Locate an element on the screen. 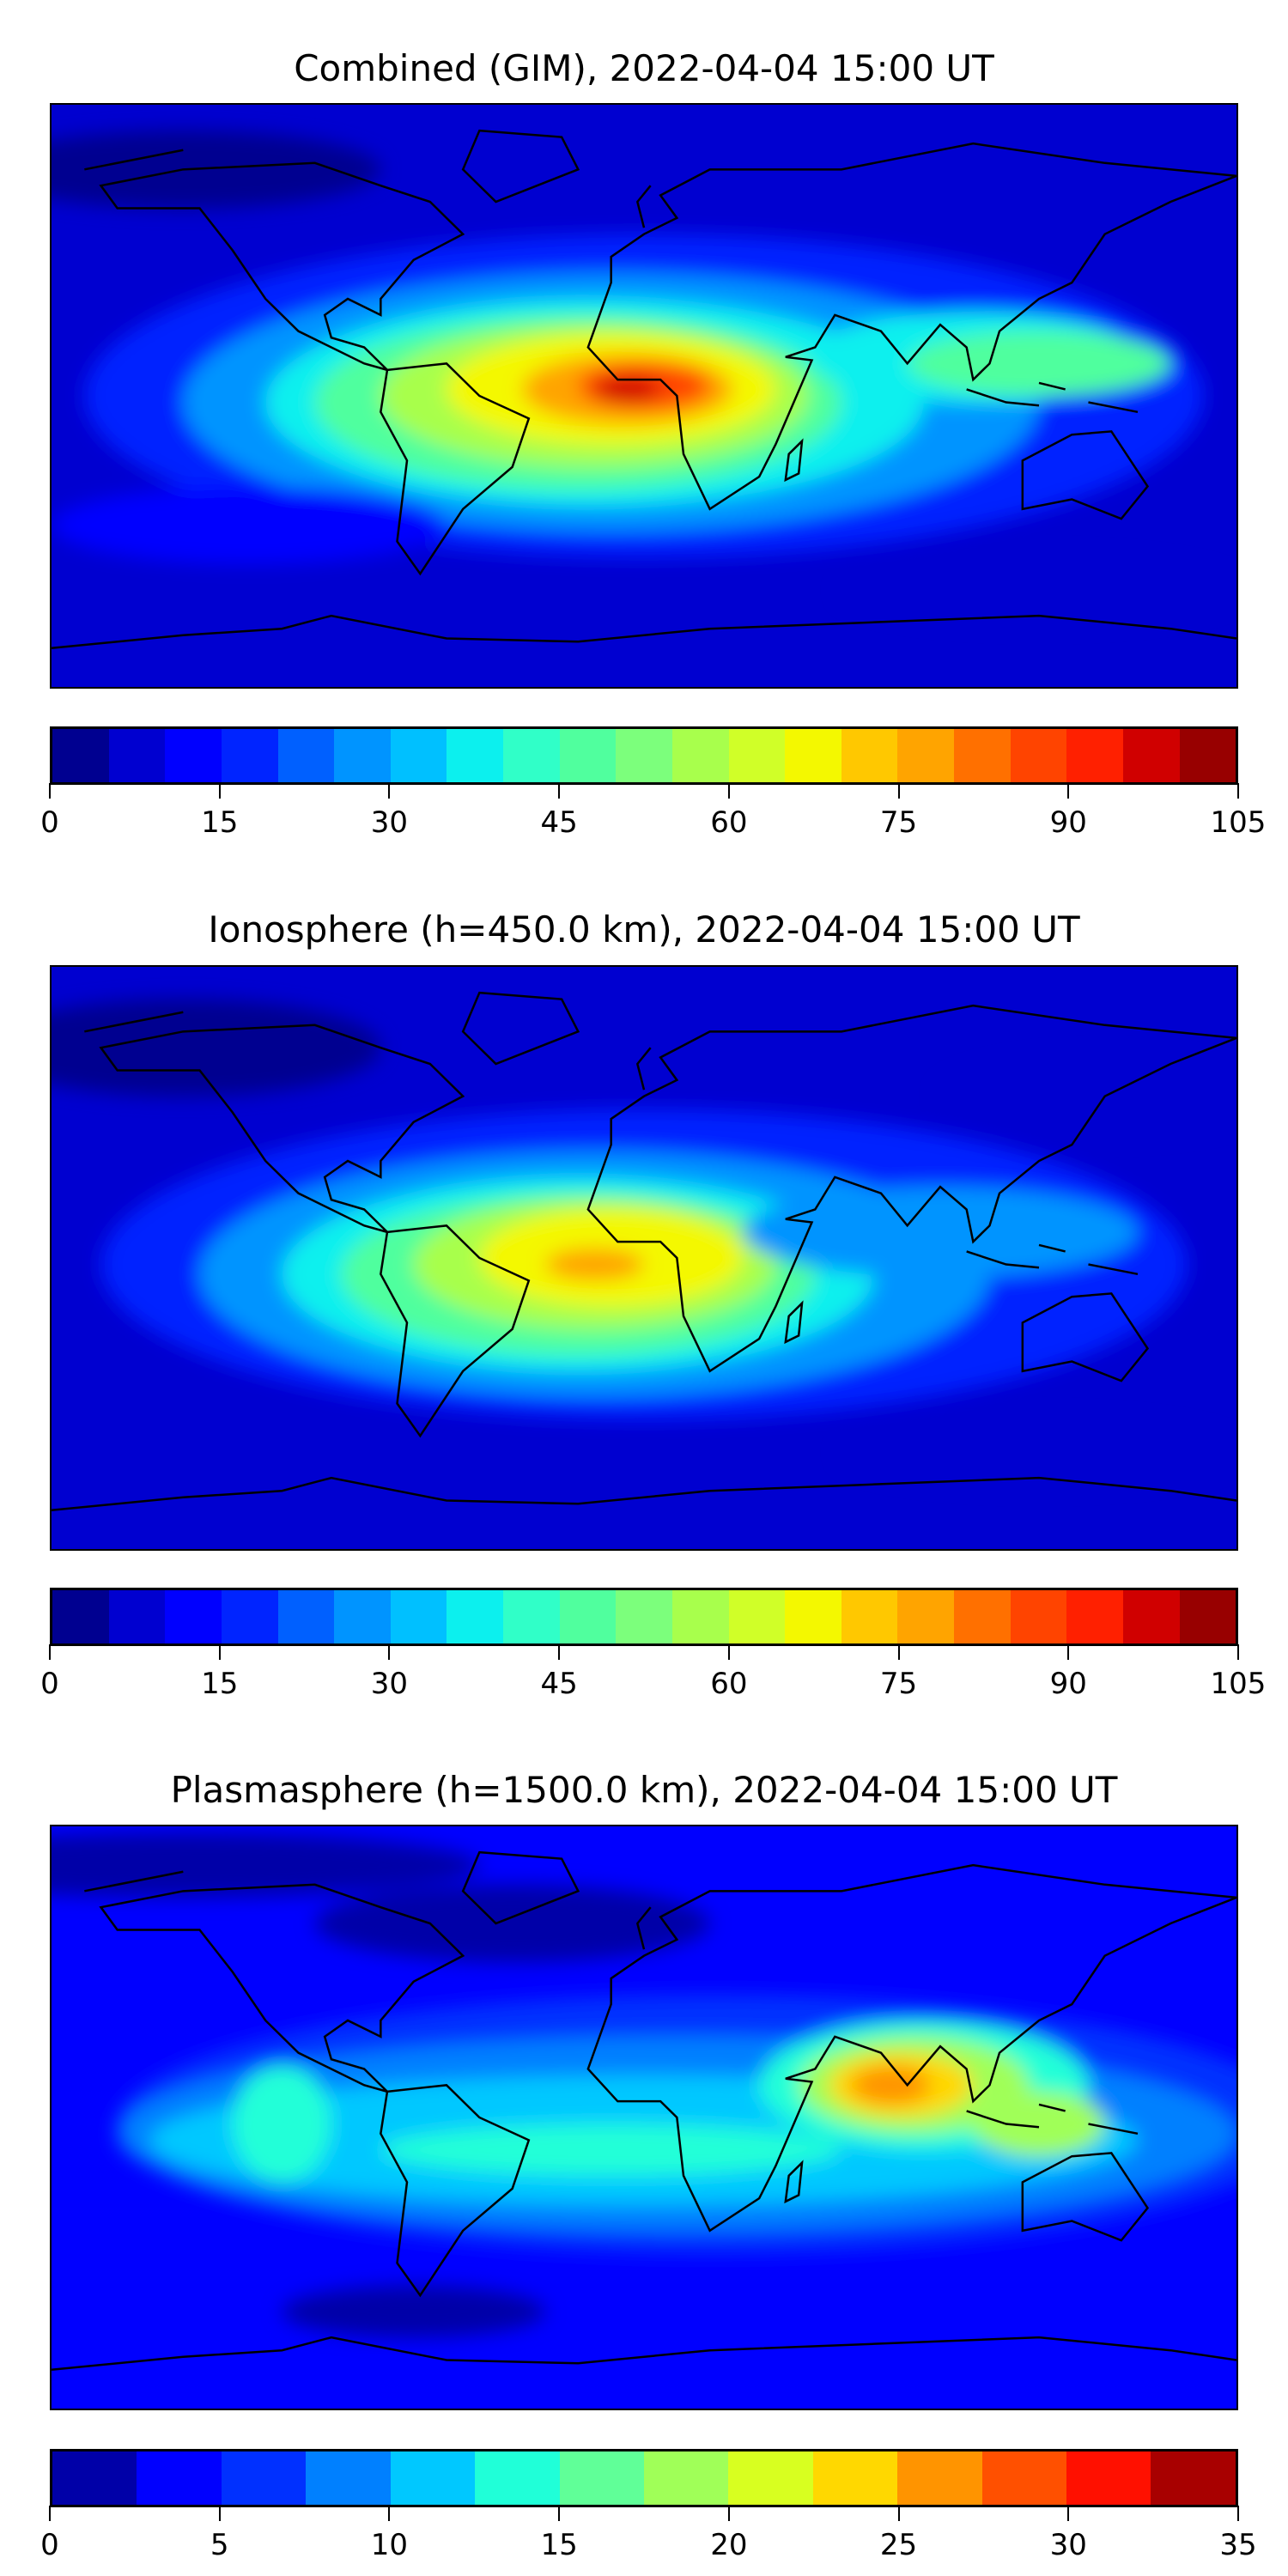 This screenshot has width=1288, height=2576. colorbar-ionosphere is located at coordinates (644, 1617).